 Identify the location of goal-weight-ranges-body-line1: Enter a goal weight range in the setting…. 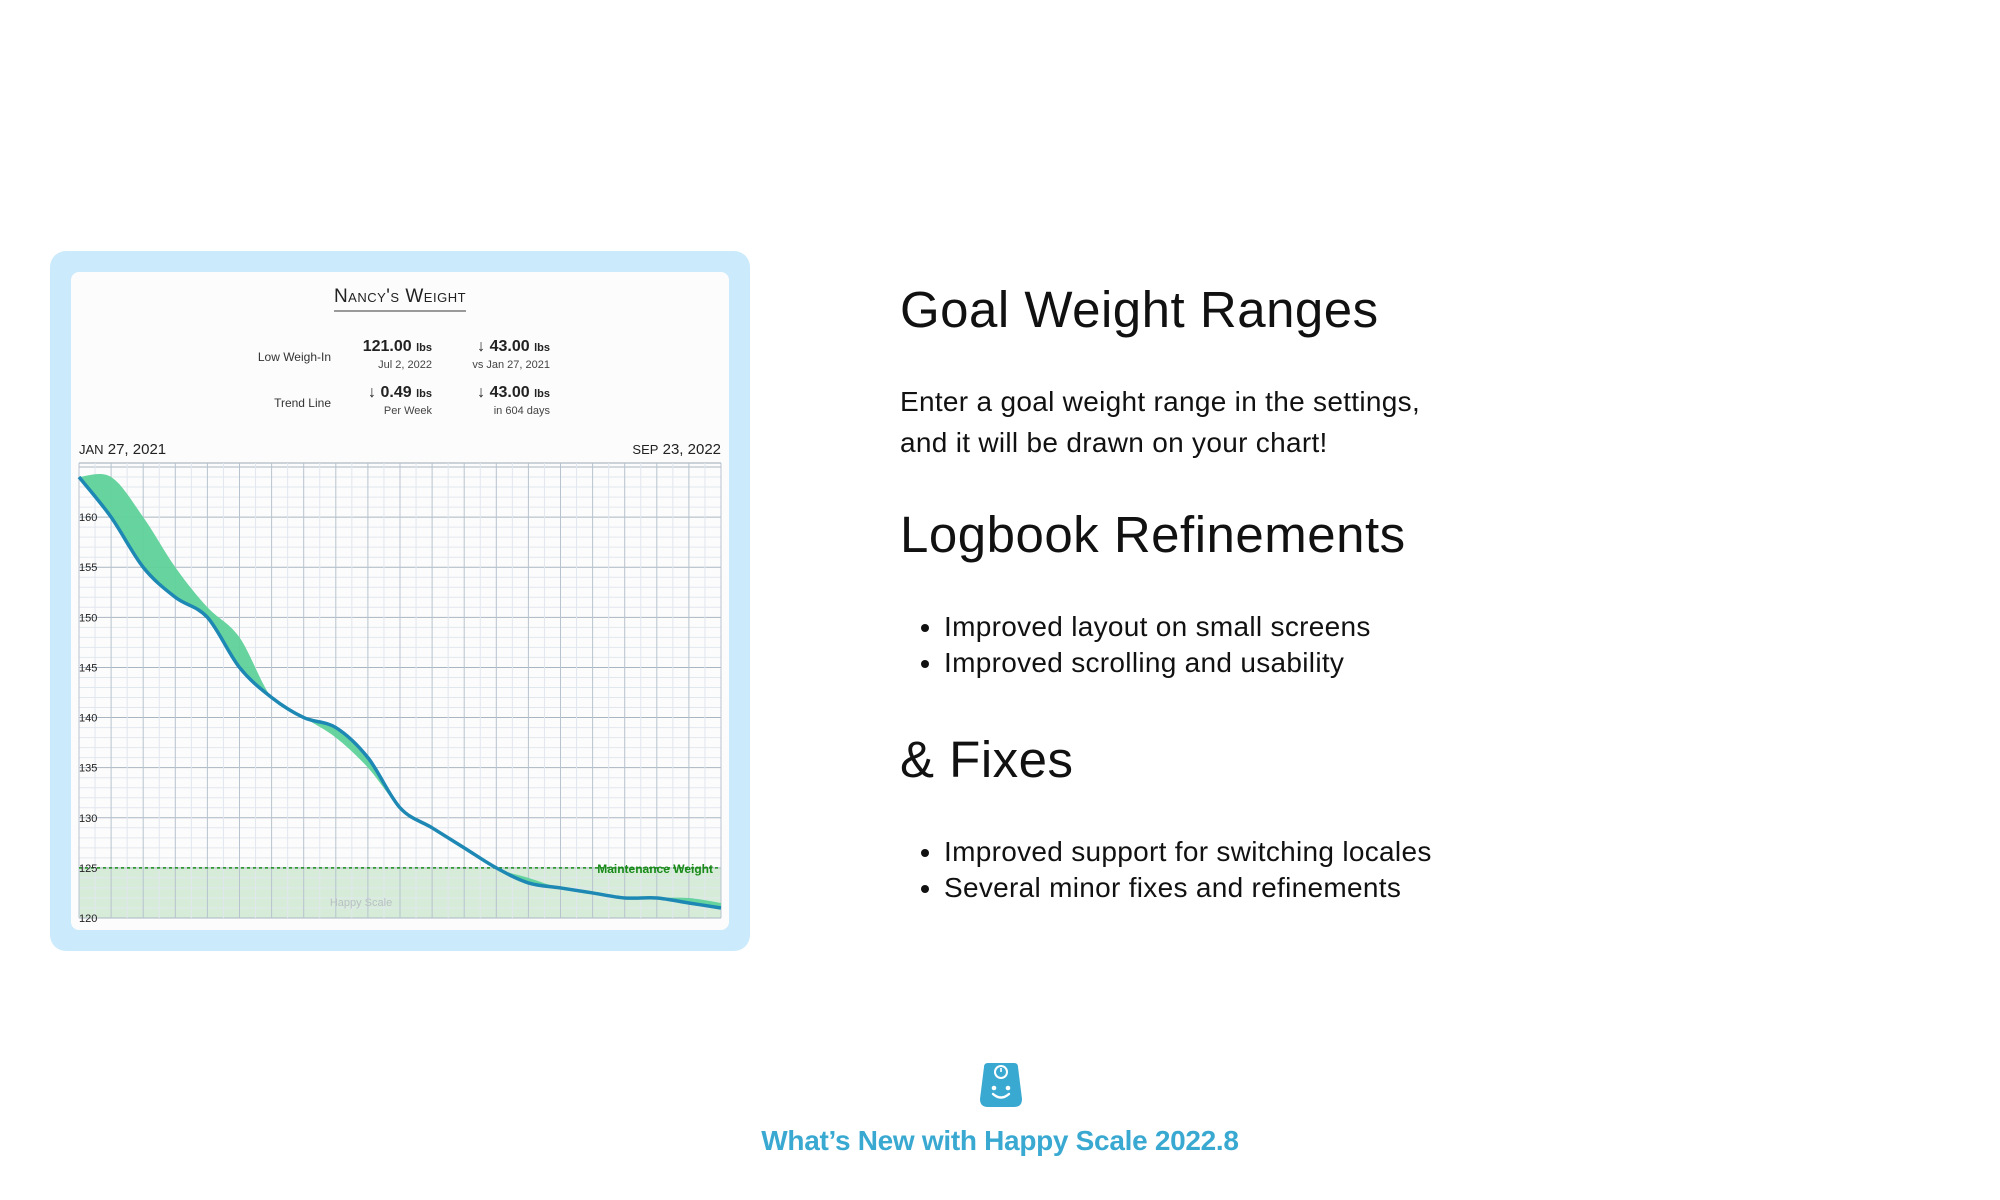
(1160, 401).